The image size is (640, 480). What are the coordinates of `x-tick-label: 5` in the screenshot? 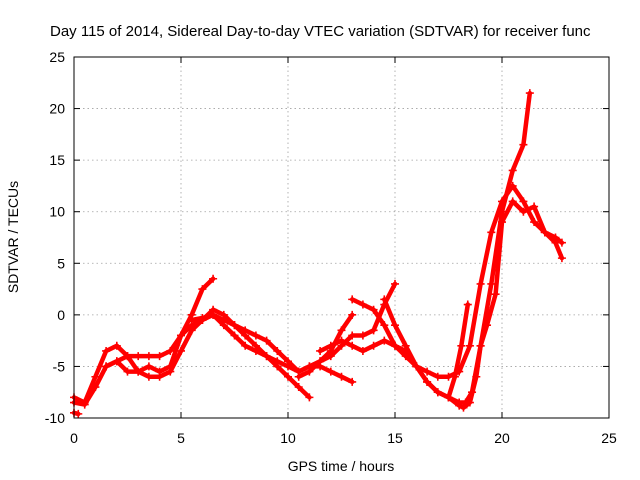 It's located at (181, 438).